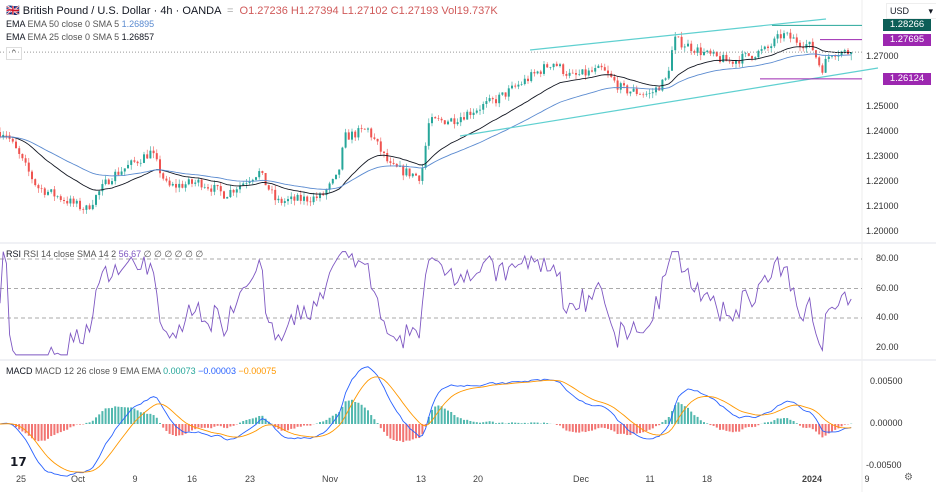 The height and width of the screenshot is (492, 936). What do you see at coordinates (882, 131) in the screenshot?
I see `price-tick: 1.24000` at bounding box center [882, 131].